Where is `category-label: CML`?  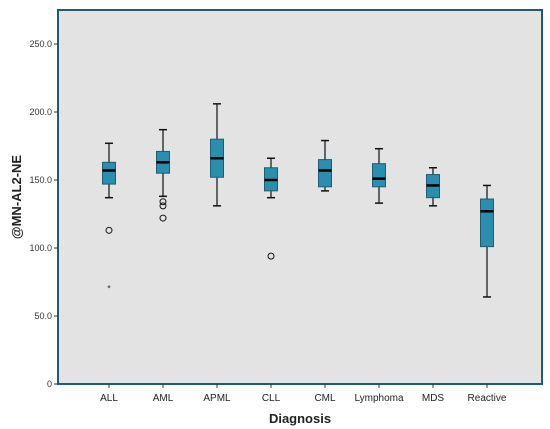
category-label: CML is located at coordinates (325, 398).